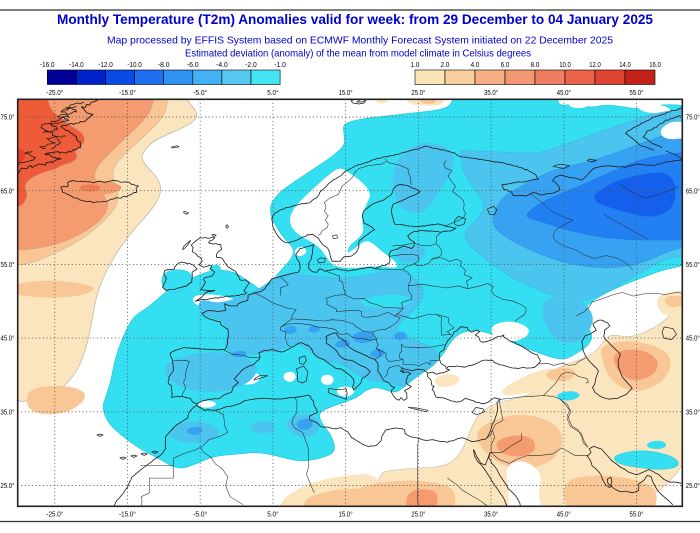  What do you see at coordinates (625, 65) in the screenshot?
I see `svg-text: 14.0` at bounding box center [625, 65].